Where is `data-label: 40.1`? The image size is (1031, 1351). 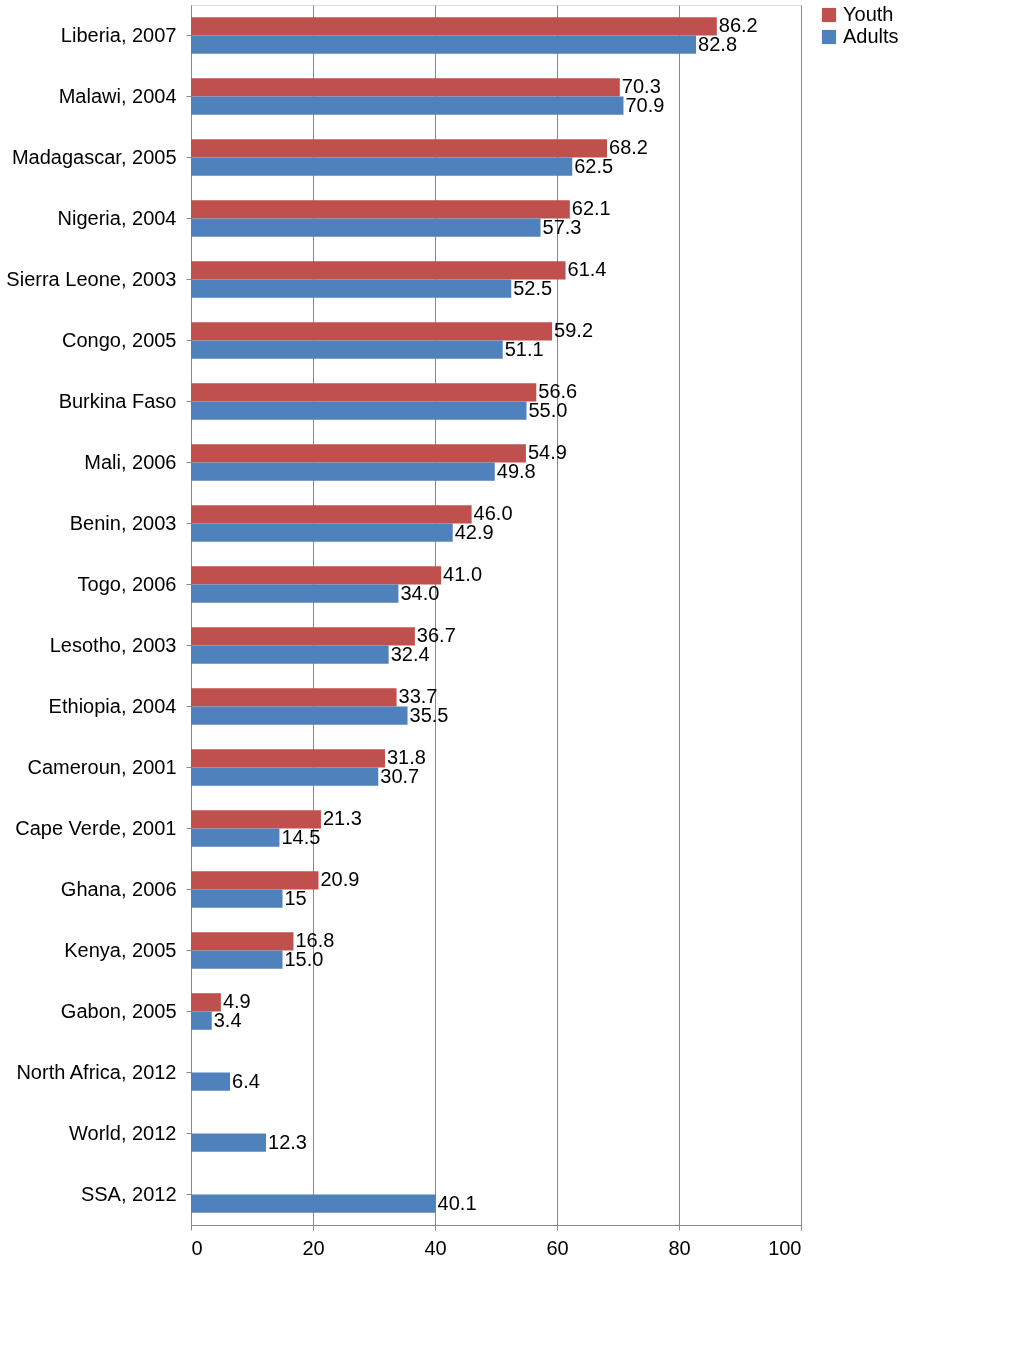 data-label: 40.1 is located at coordinates (457, 1202).